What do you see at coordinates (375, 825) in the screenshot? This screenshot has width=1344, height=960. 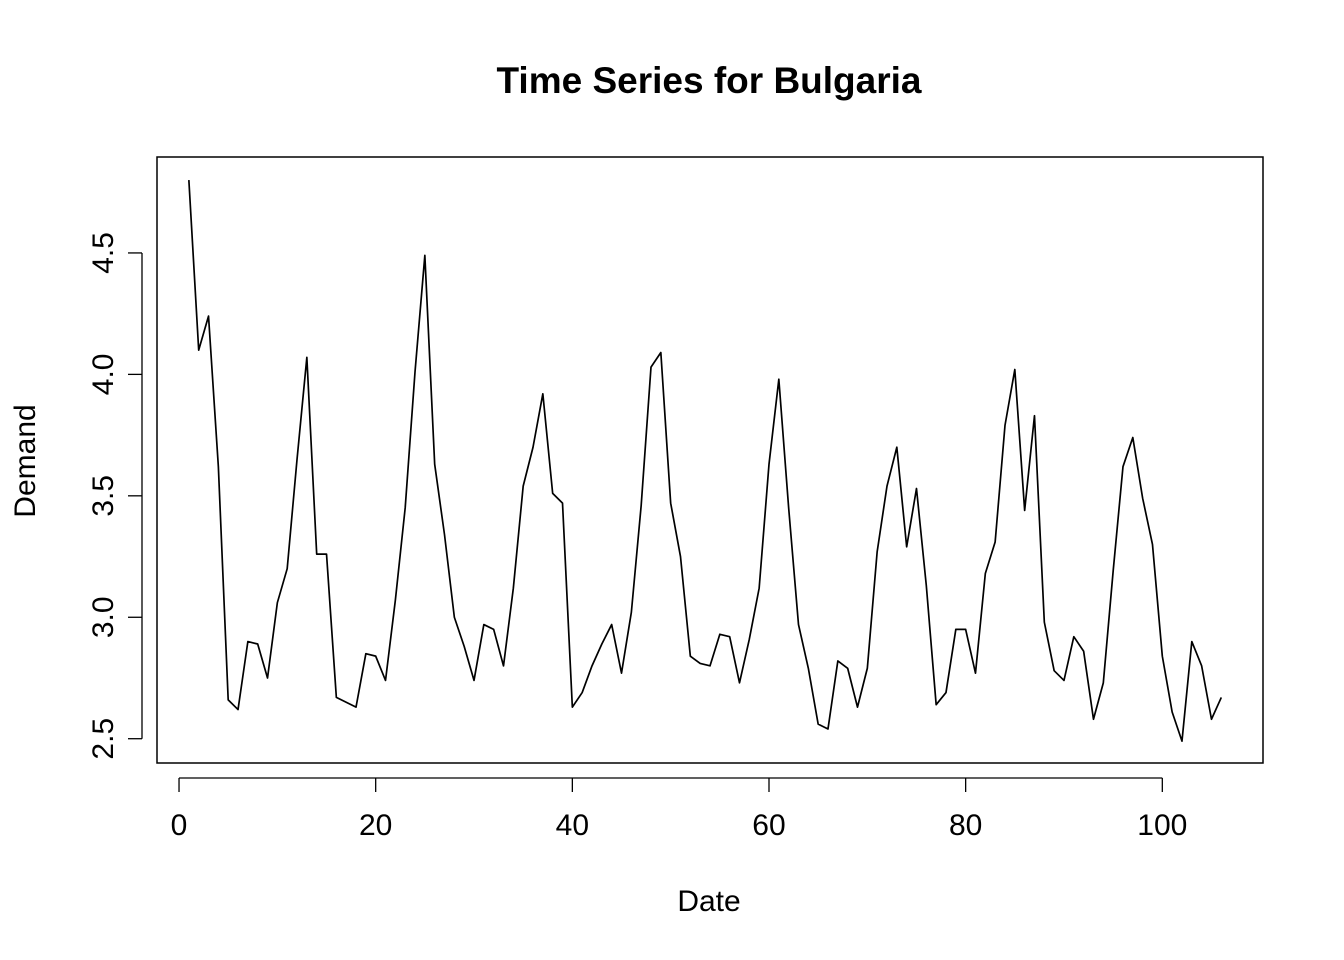 I see `x-tick-label: 20` at bounding box center [375, 825].